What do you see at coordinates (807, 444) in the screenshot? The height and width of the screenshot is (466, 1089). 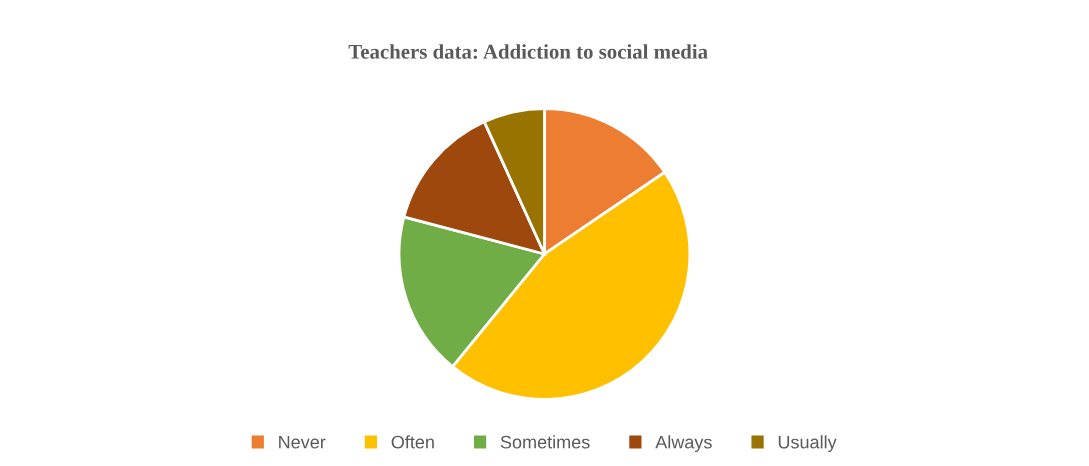 I see `legend-label: Usually` at bounding box center [807, 444].